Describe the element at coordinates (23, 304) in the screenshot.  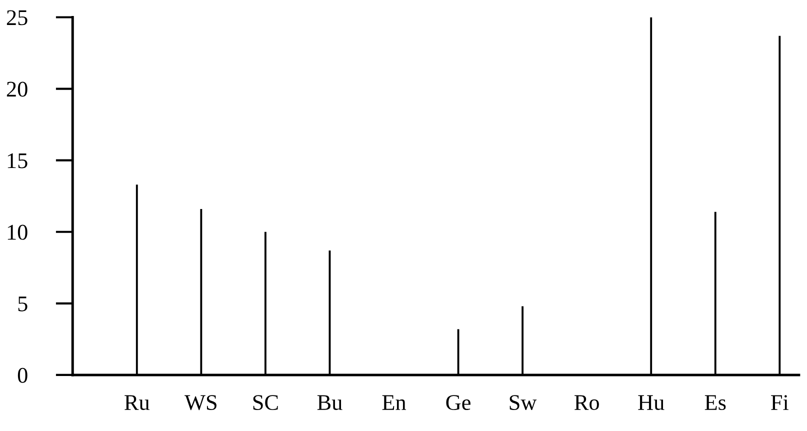
I see `y-tick-label: 5` at that location.